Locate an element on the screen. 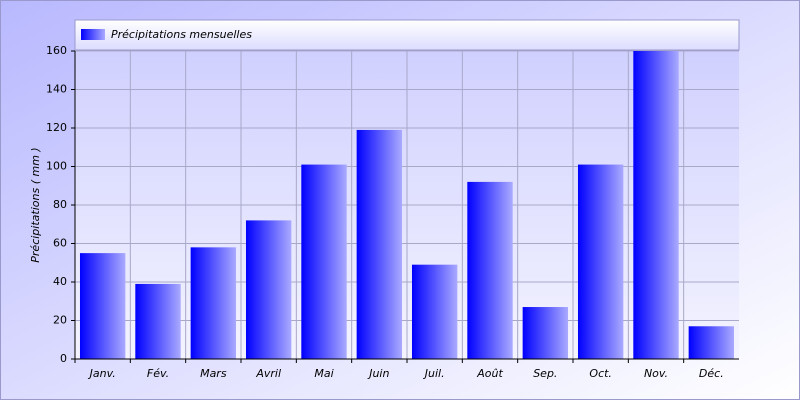 Image resolution: width=800 pixels, height=400 pixels. x-tick-label: Mars is located at coordinates (213, 373).